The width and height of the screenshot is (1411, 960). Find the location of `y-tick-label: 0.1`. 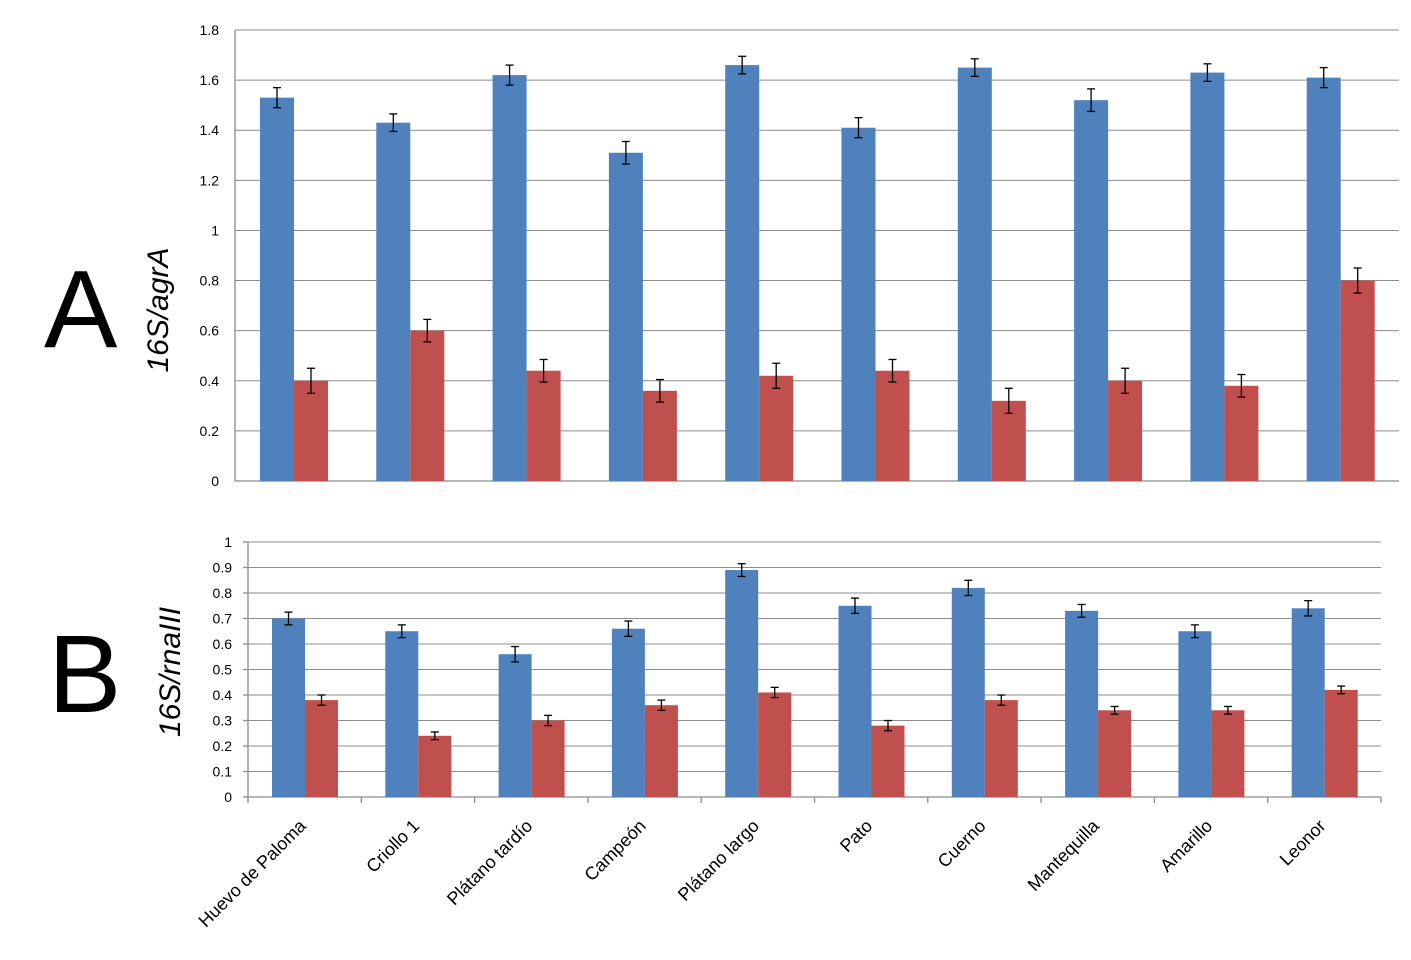

y-tick-label: 0.1 is located at coordinates (223, 772).